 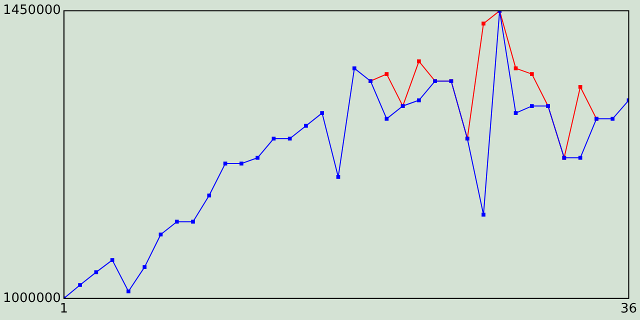 I want to click on x-tick-label: 1, so click(x=64, y=309).